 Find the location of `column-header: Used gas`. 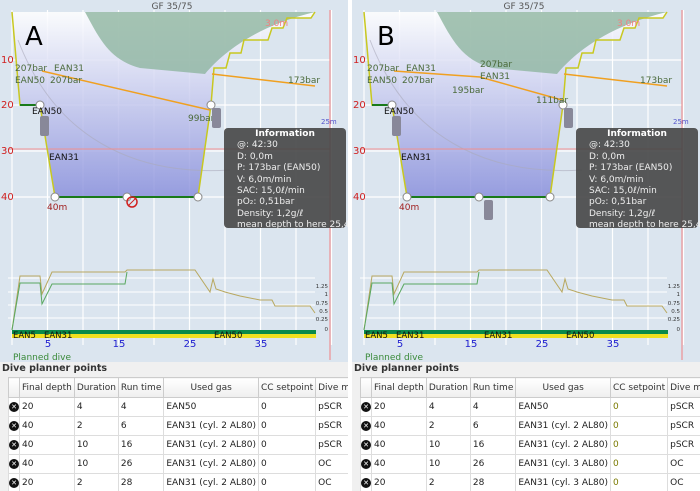

column-header: Used gas is located at coordinates (211, 387).